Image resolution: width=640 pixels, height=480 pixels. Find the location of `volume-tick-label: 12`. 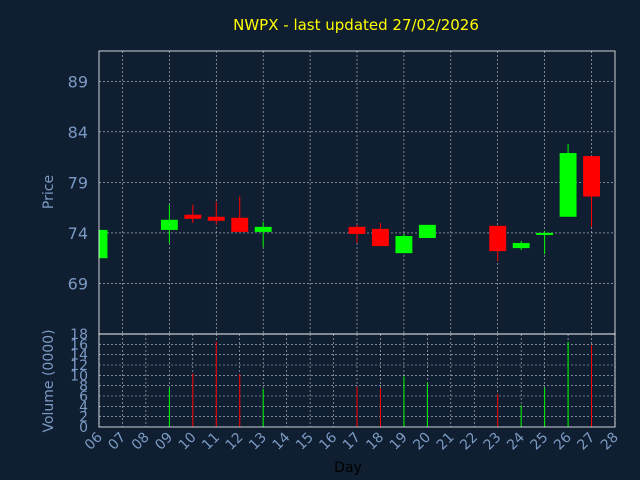

volume-tick-label: 12 is located at coordinates (79, 366).